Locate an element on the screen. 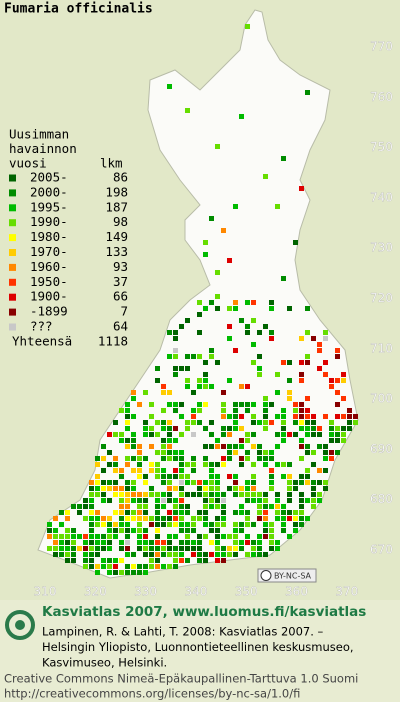  y-label: 690 is located at coordinates (381, 449).